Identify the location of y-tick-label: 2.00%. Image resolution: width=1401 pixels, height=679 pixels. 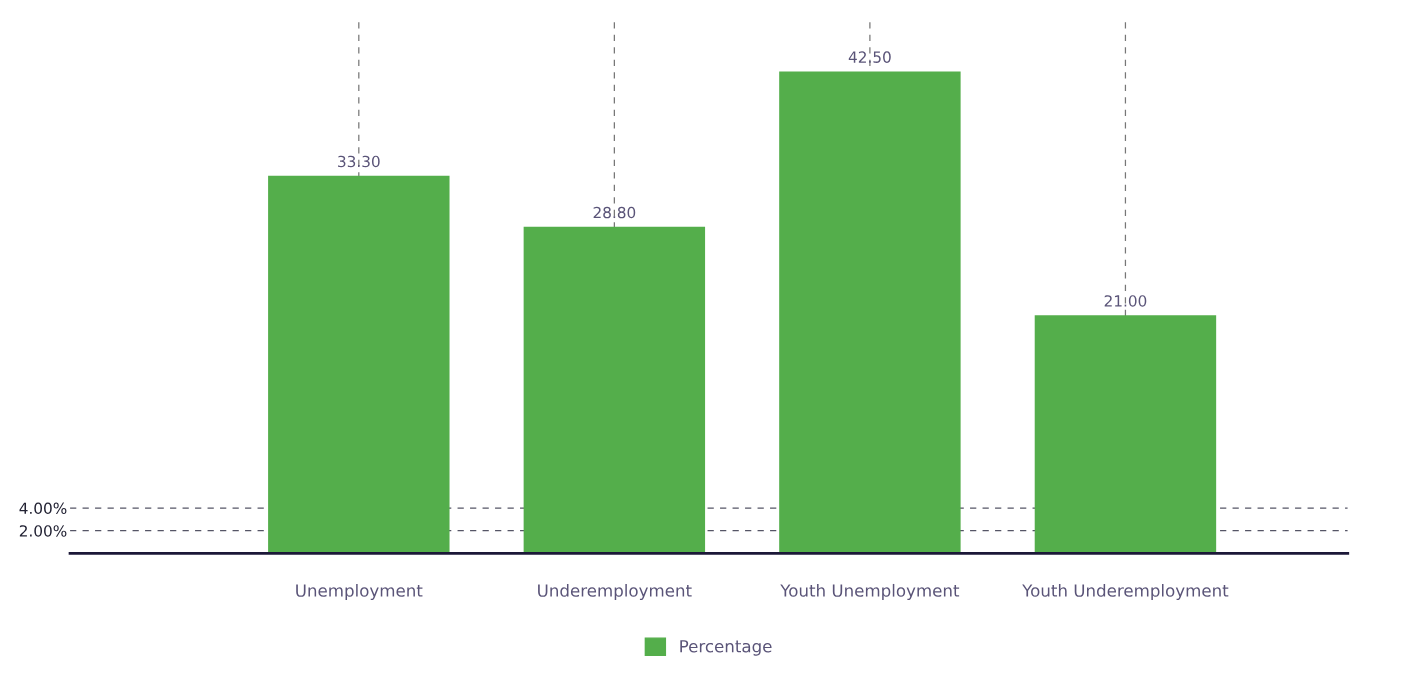
(43, 531).